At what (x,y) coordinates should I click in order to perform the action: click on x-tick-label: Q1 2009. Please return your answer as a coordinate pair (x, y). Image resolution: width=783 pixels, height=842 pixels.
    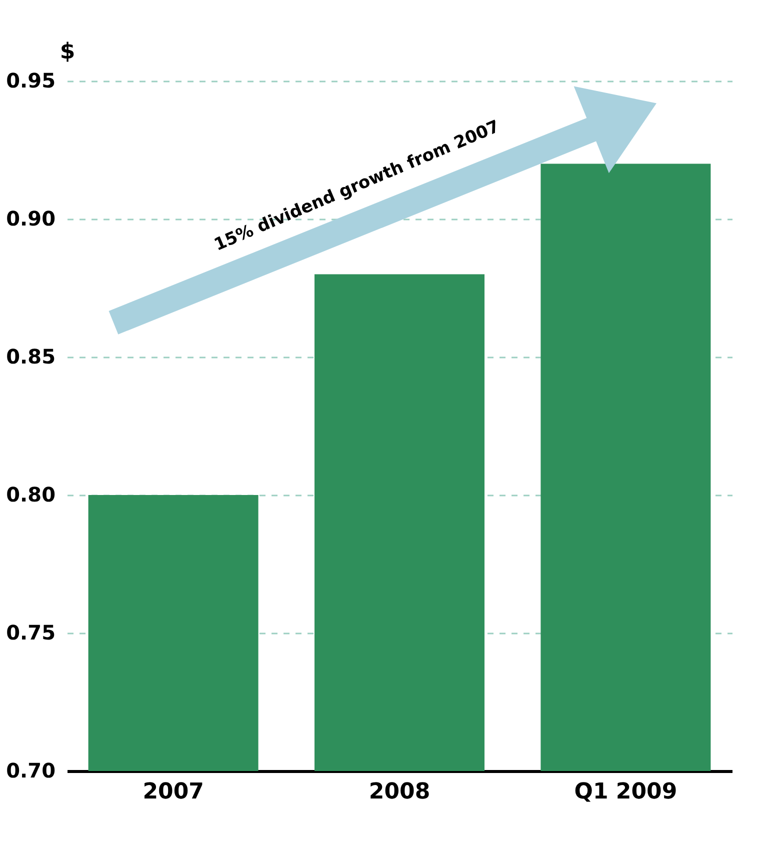
    Looking at the image, I should click on (626, 792).